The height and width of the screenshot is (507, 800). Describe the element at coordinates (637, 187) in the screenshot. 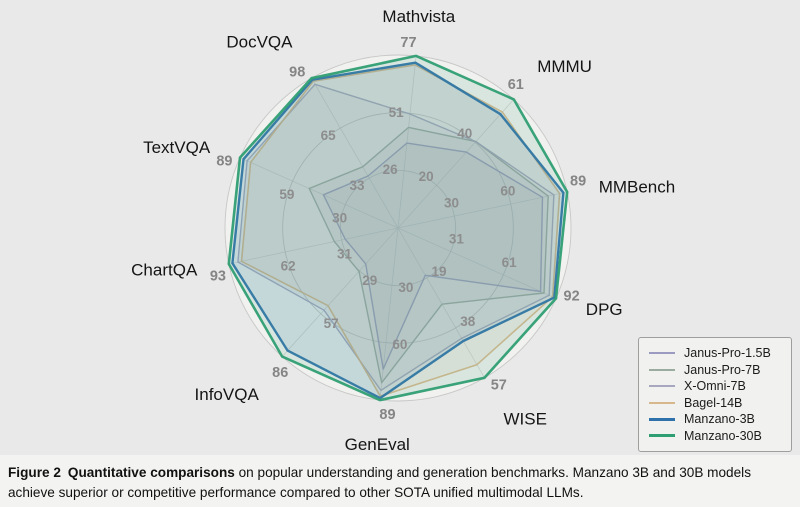

I see `axis-label-mmbench: MMBench` at that location.